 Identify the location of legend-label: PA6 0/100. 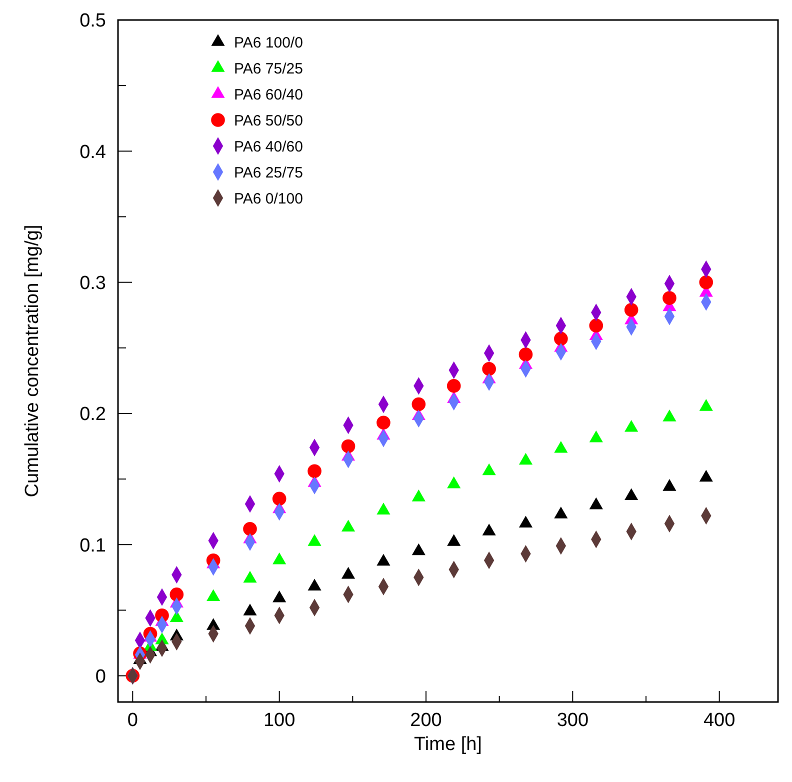
(268, 199).